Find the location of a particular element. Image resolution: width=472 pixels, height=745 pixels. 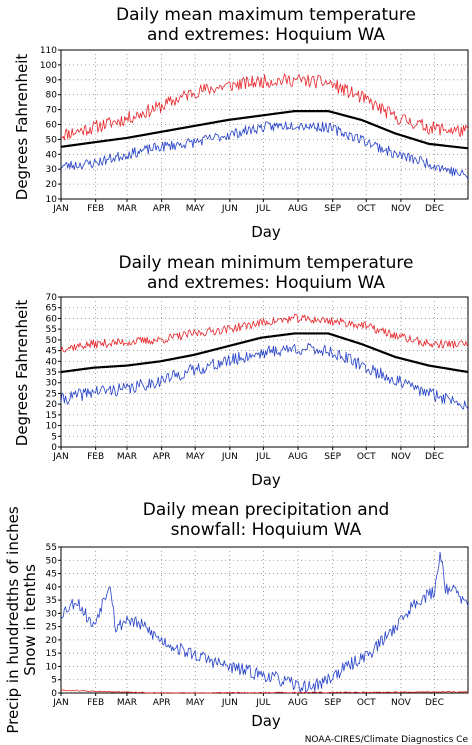

chart-title-line-1: Daily mean minimum temperature is located at coordinates (266, 263).